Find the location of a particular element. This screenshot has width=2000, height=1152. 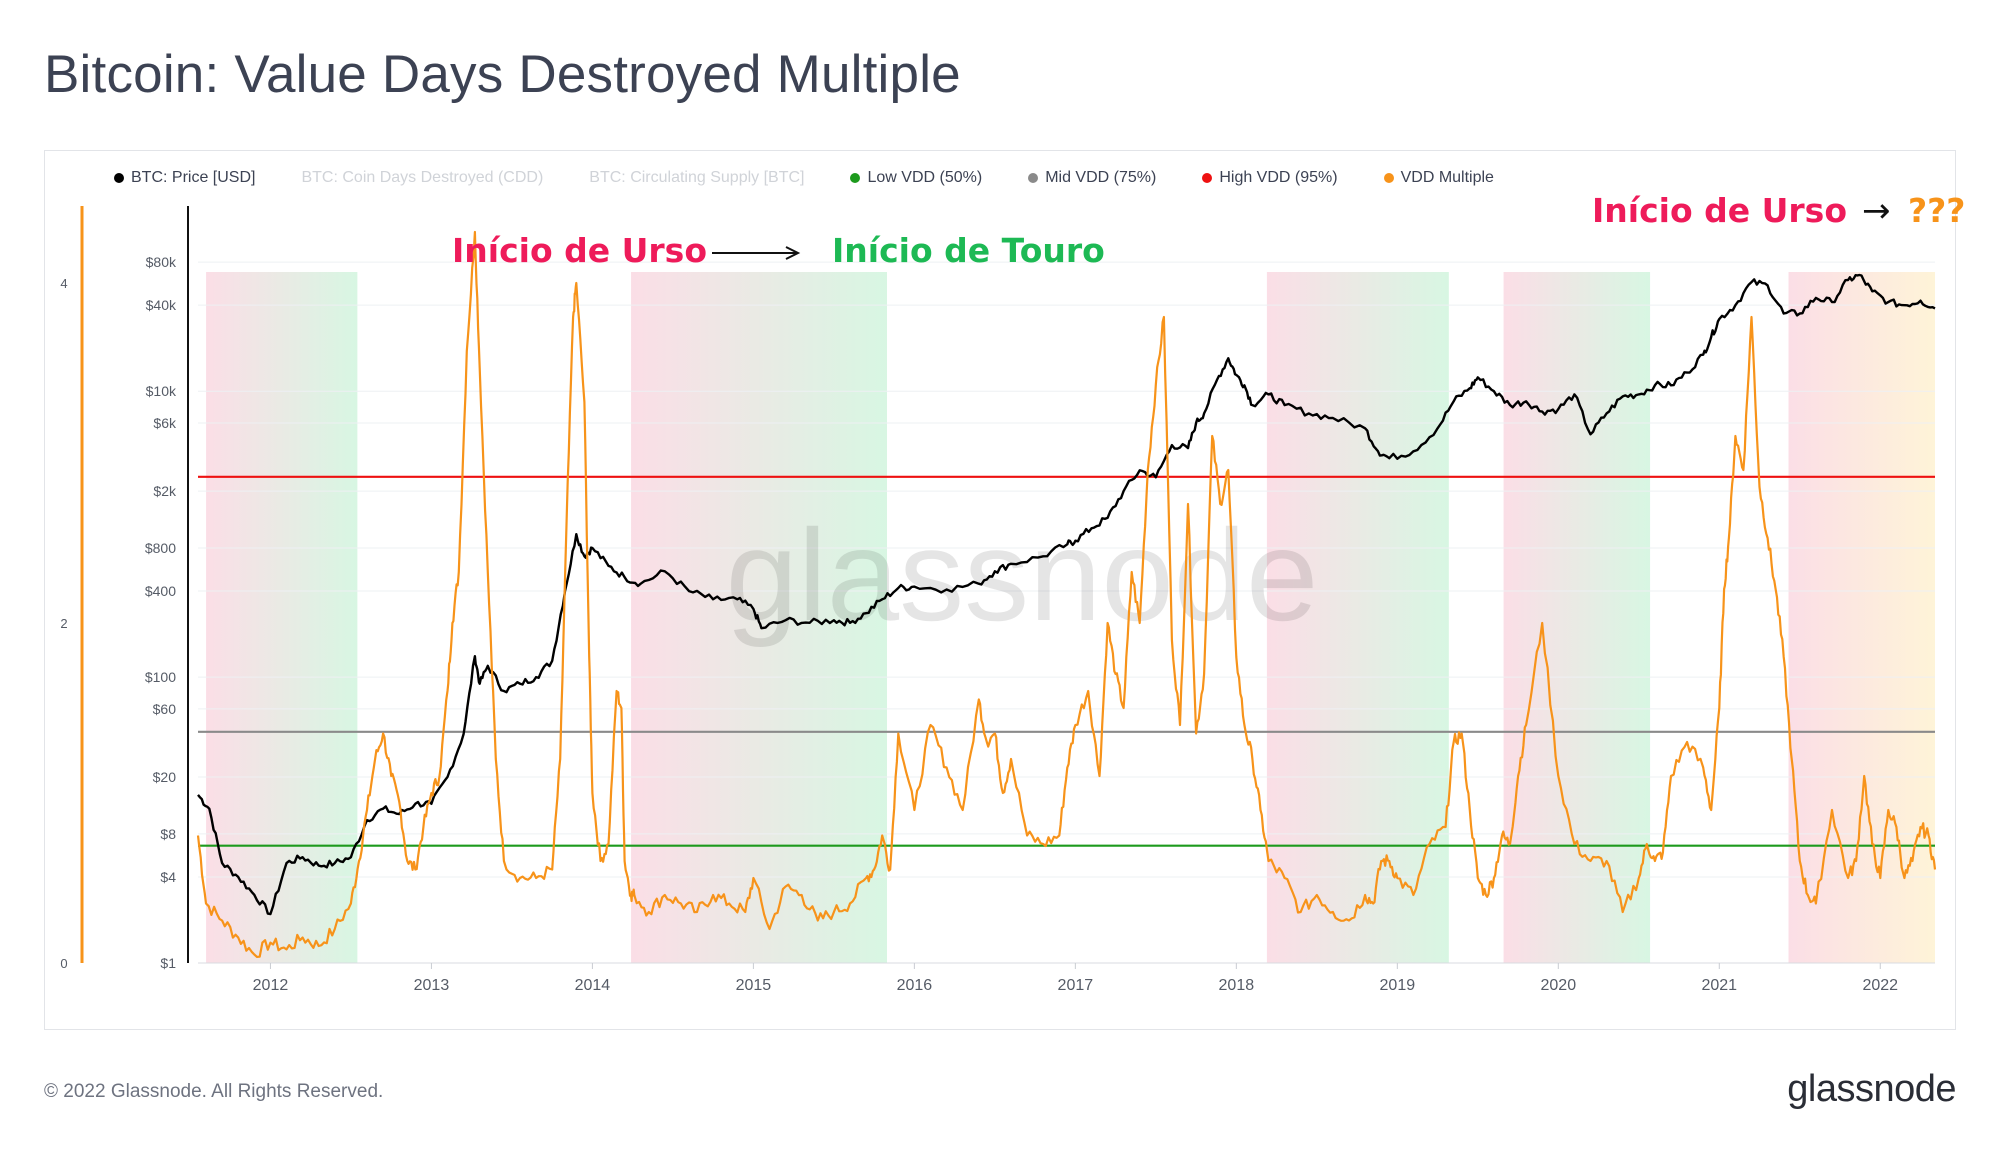

annotation-bull-start: Início de Touro is located at coordinates (968, 250).